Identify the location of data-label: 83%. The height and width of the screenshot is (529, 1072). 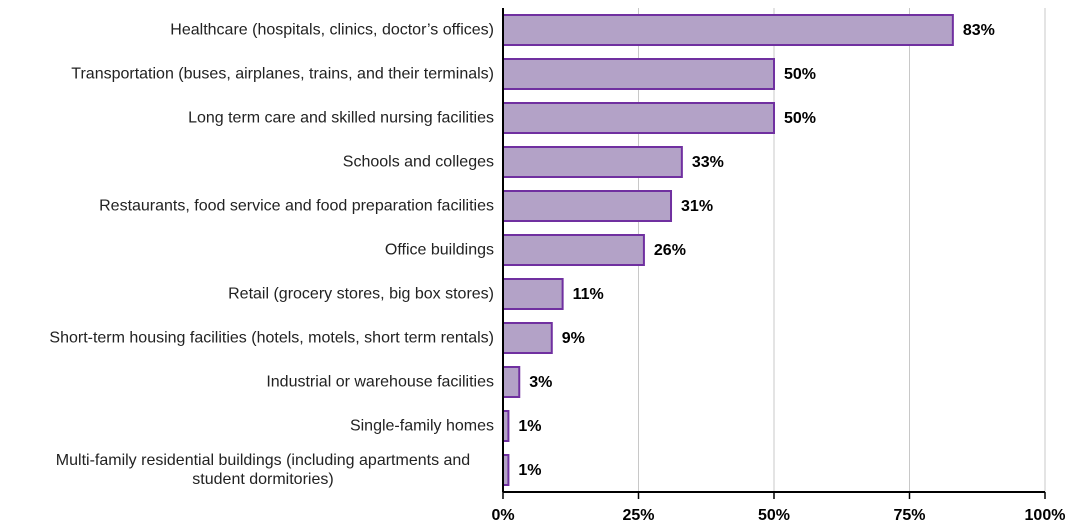
(979, 30).